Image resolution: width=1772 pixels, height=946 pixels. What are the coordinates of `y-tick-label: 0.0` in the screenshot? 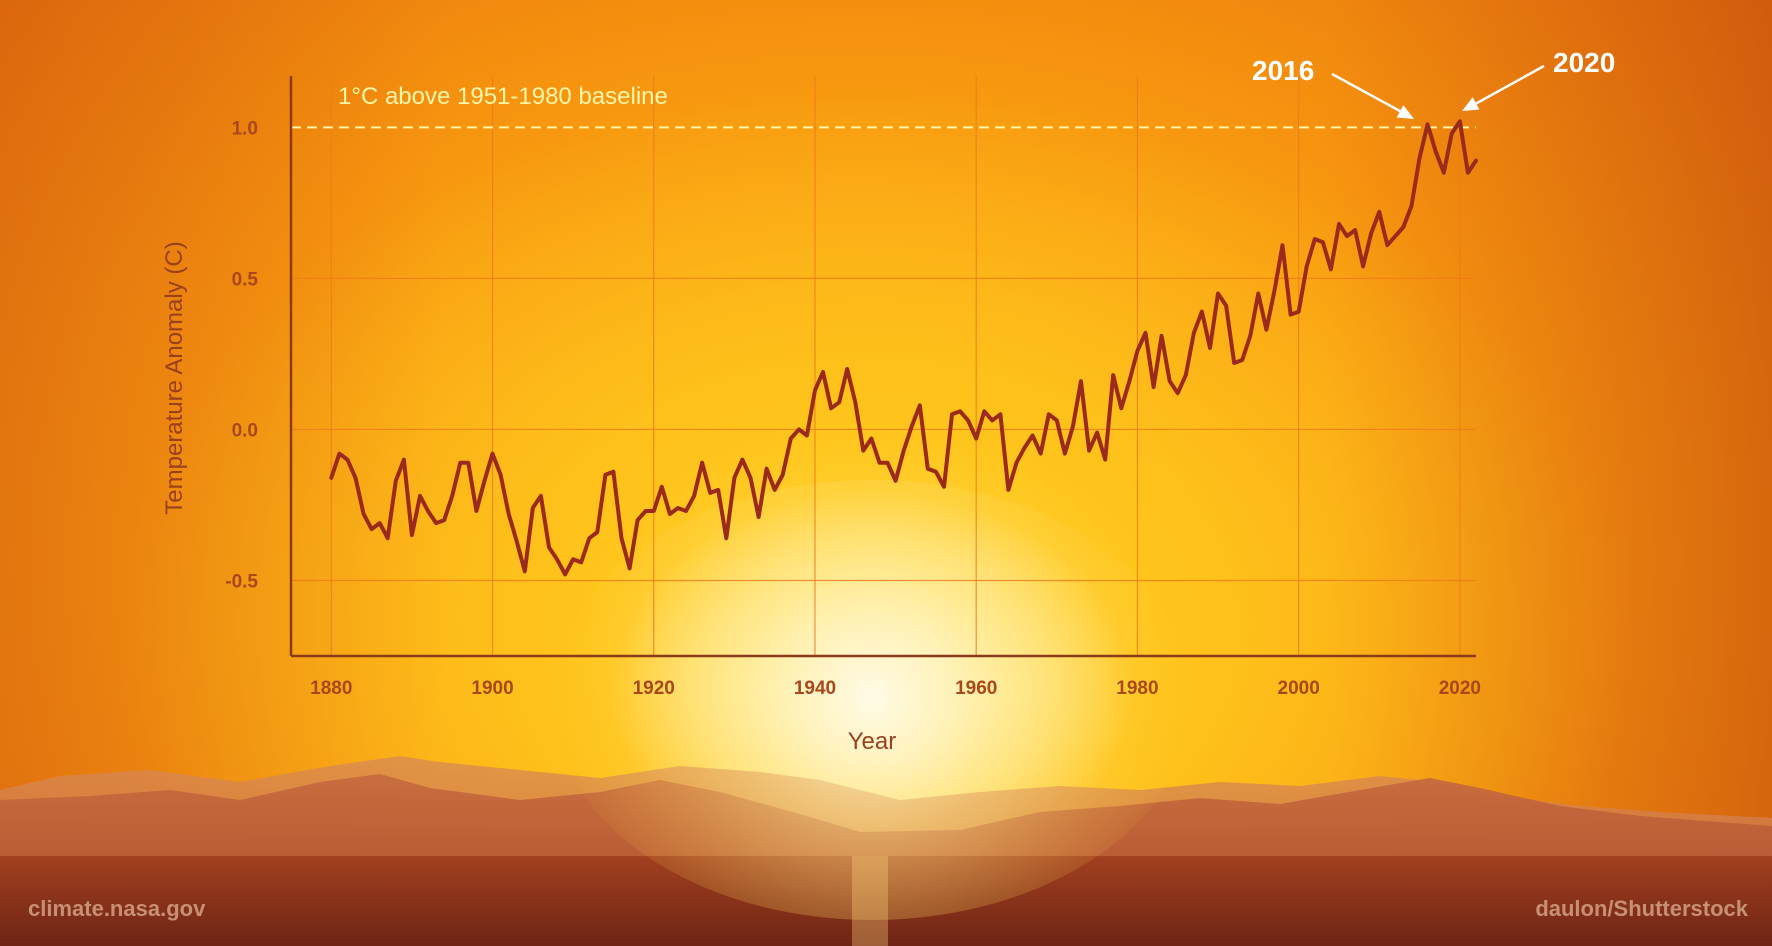 It's located at (245, 430).